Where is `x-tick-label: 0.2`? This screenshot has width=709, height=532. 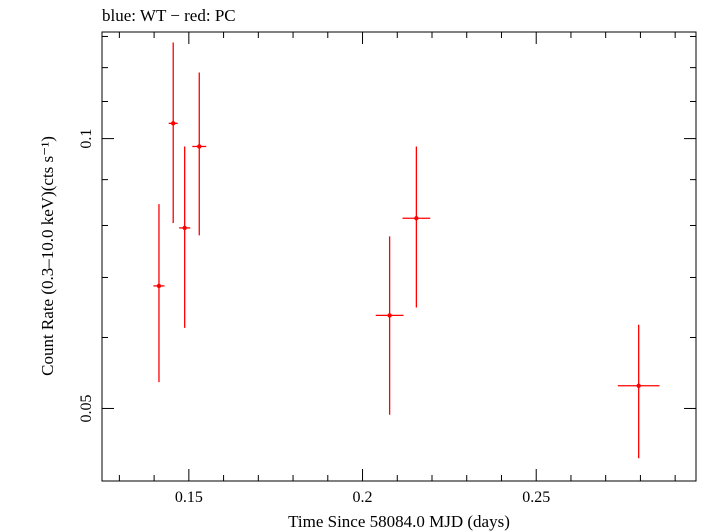
x-tick-label: 0.2 is located at coordinates (363, 497).